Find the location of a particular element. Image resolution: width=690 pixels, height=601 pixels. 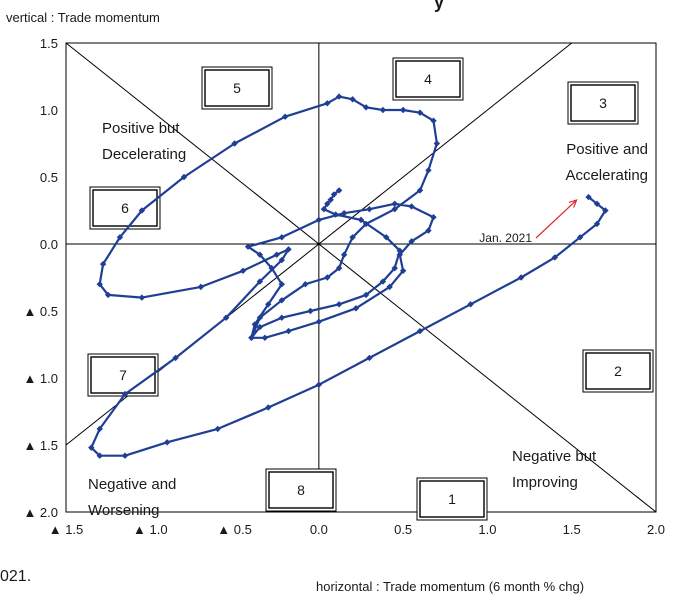

y-tick-label: 0.0 is located at coordinates (49, 244).